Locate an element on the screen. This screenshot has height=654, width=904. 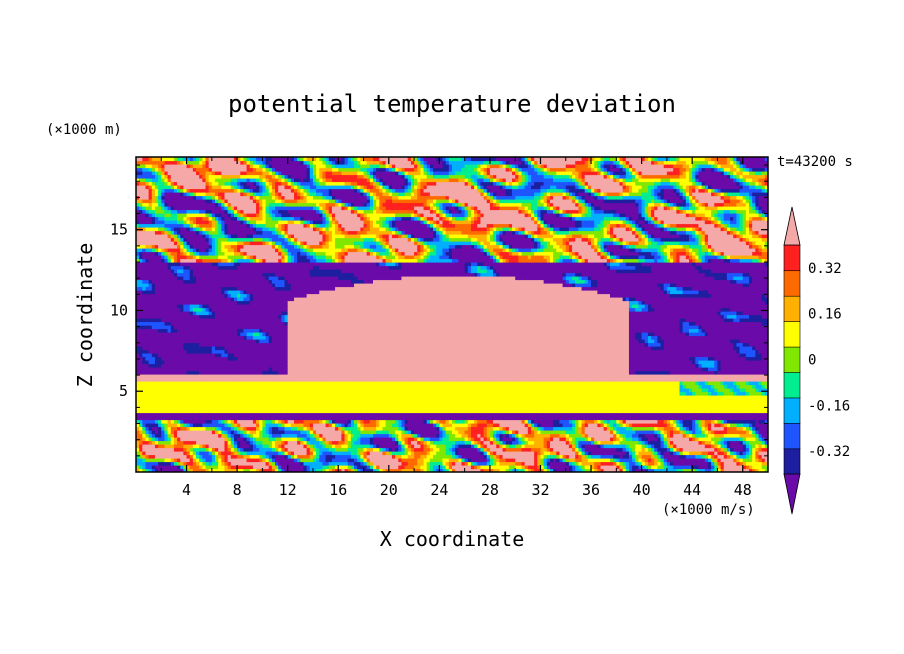
chart-title: potential temperature deviation is located at coordinates (452, 104).